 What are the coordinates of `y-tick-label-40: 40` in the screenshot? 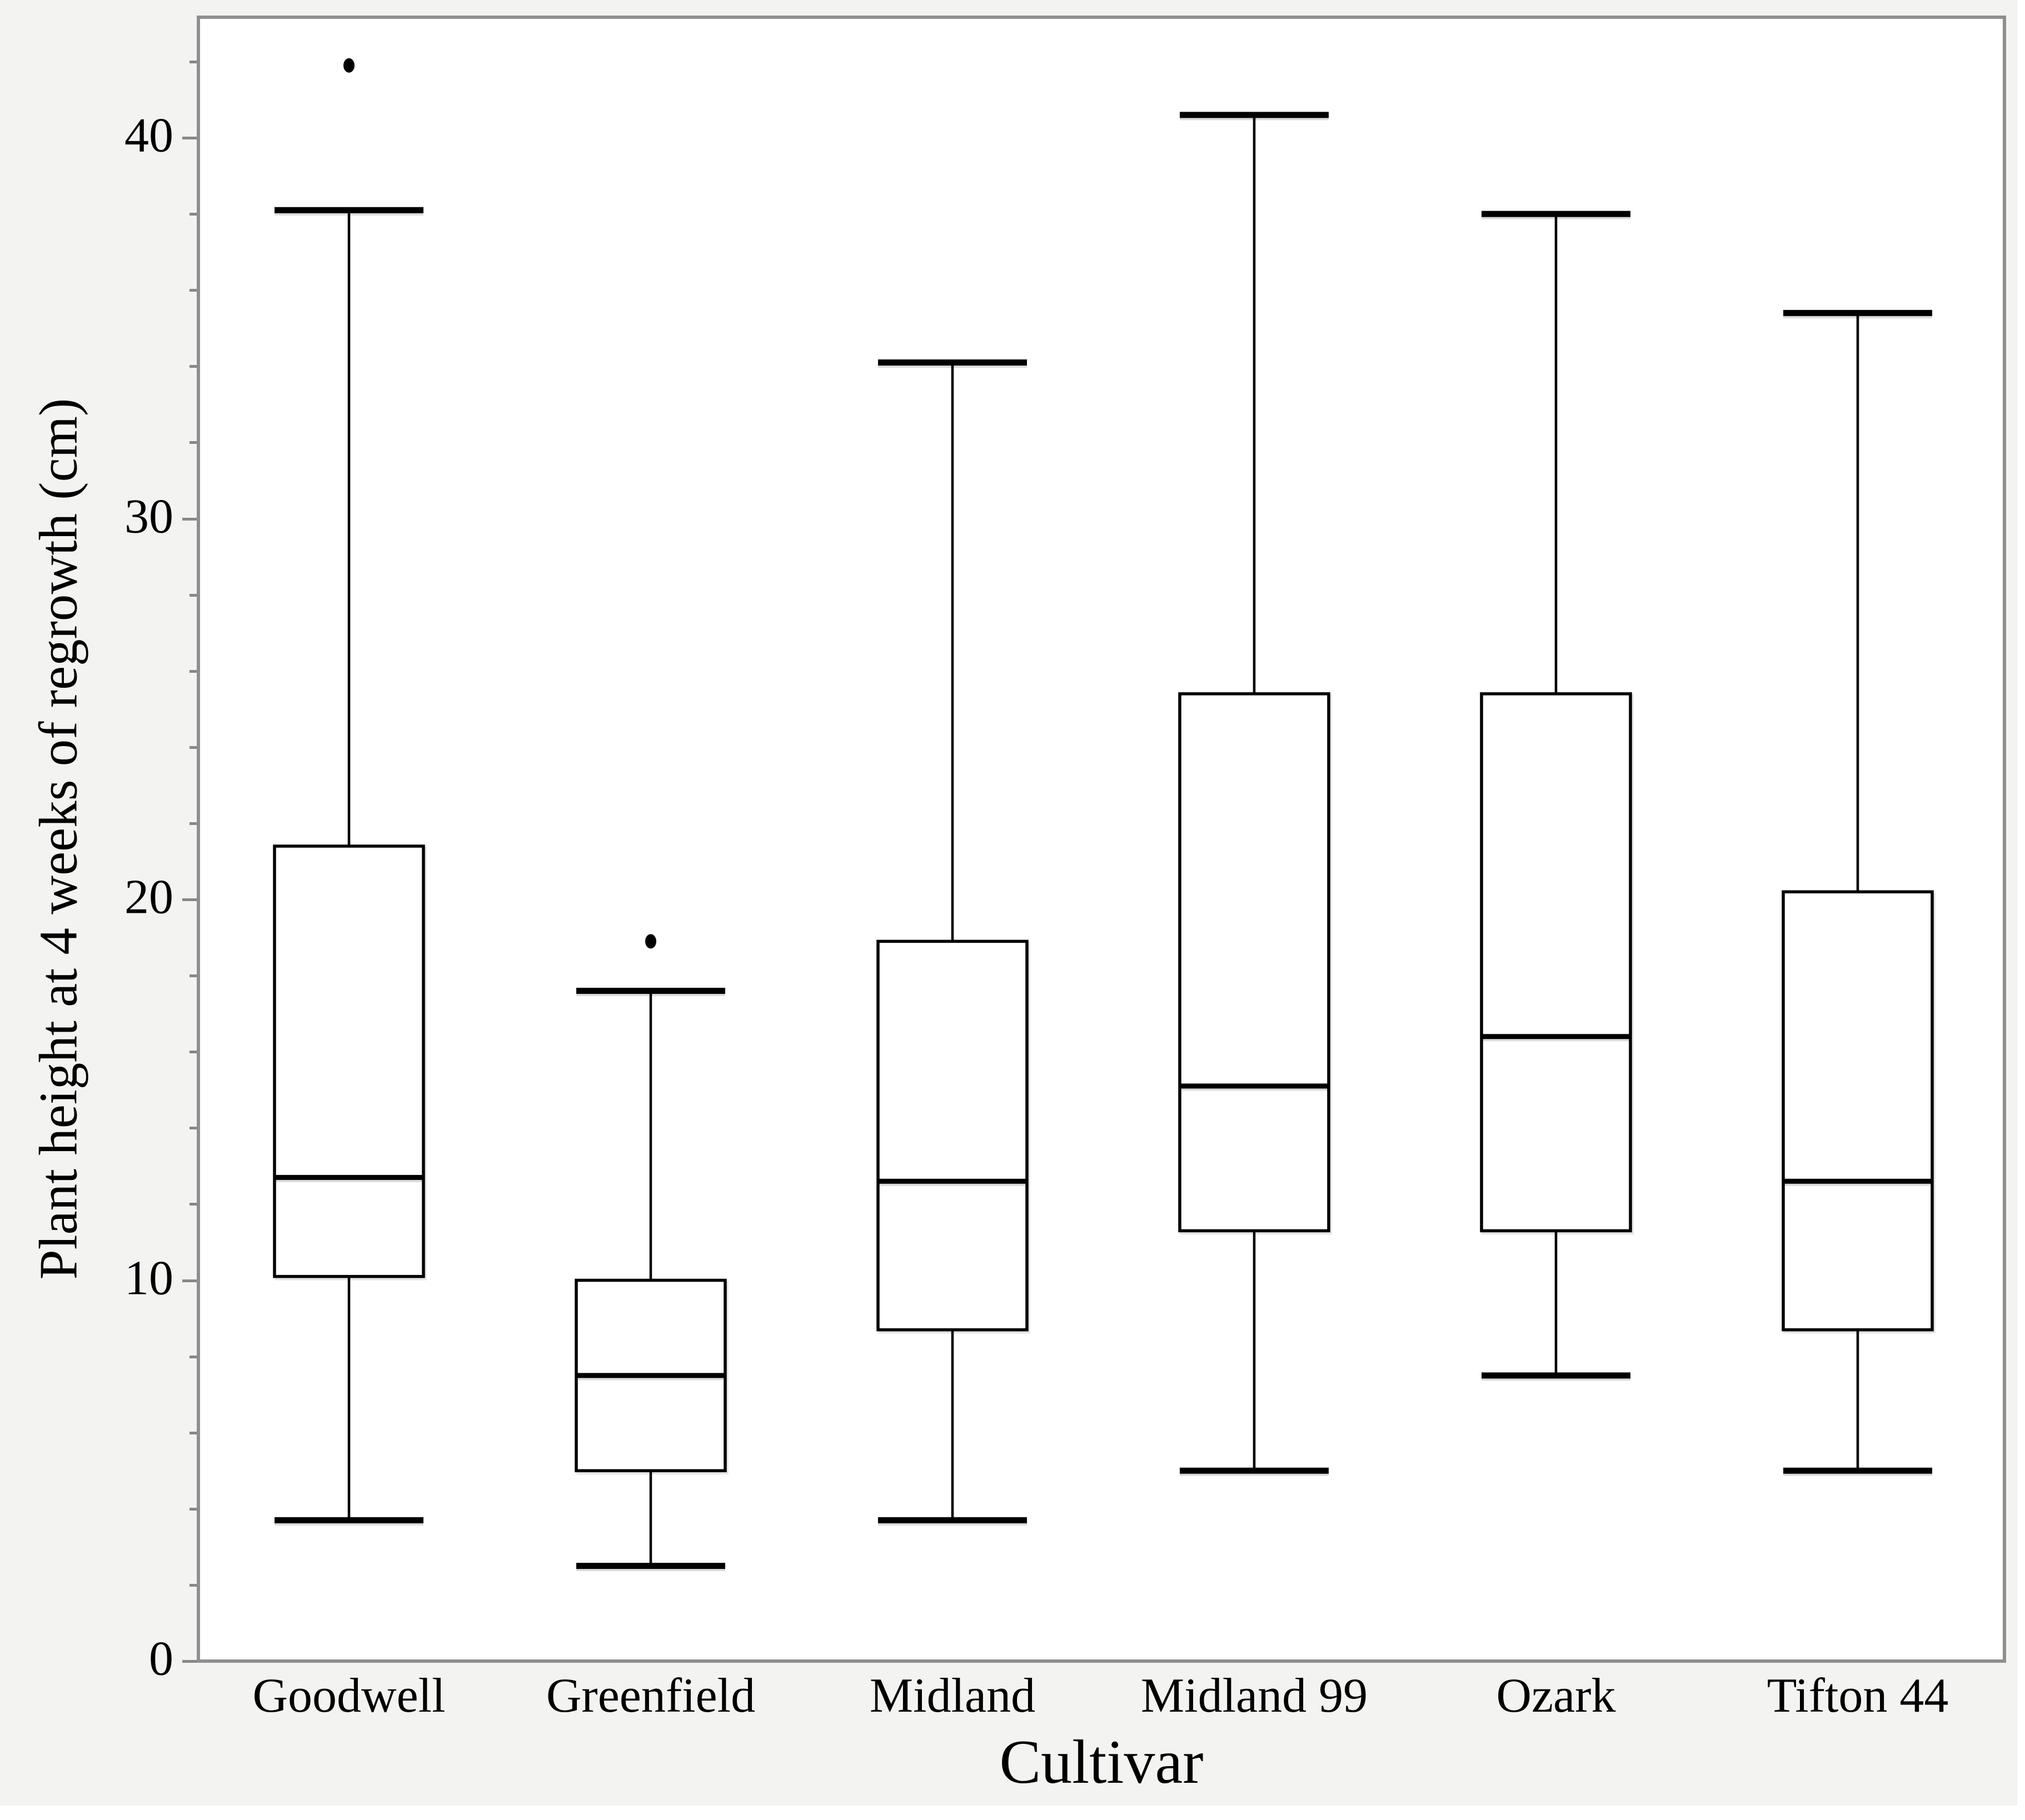 It's located at (148, 135).